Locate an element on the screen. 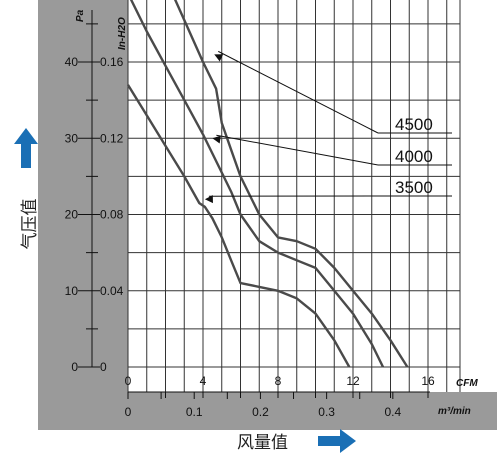 This screenshot has height=460, width=497. x-tick-label-m3min: 0.1 is located at coordinates (194, 412).